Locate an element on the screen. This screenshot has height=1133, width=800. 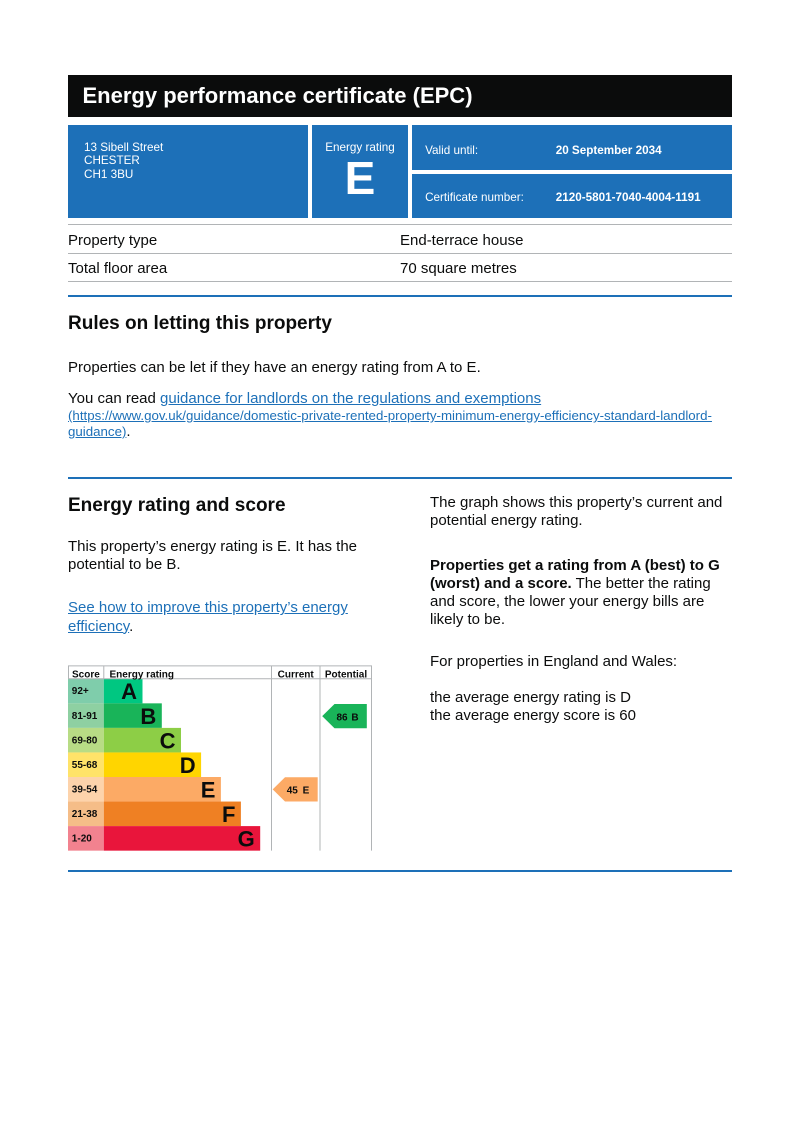
svg-text: 21-38 is located at coordinates (85, 814).